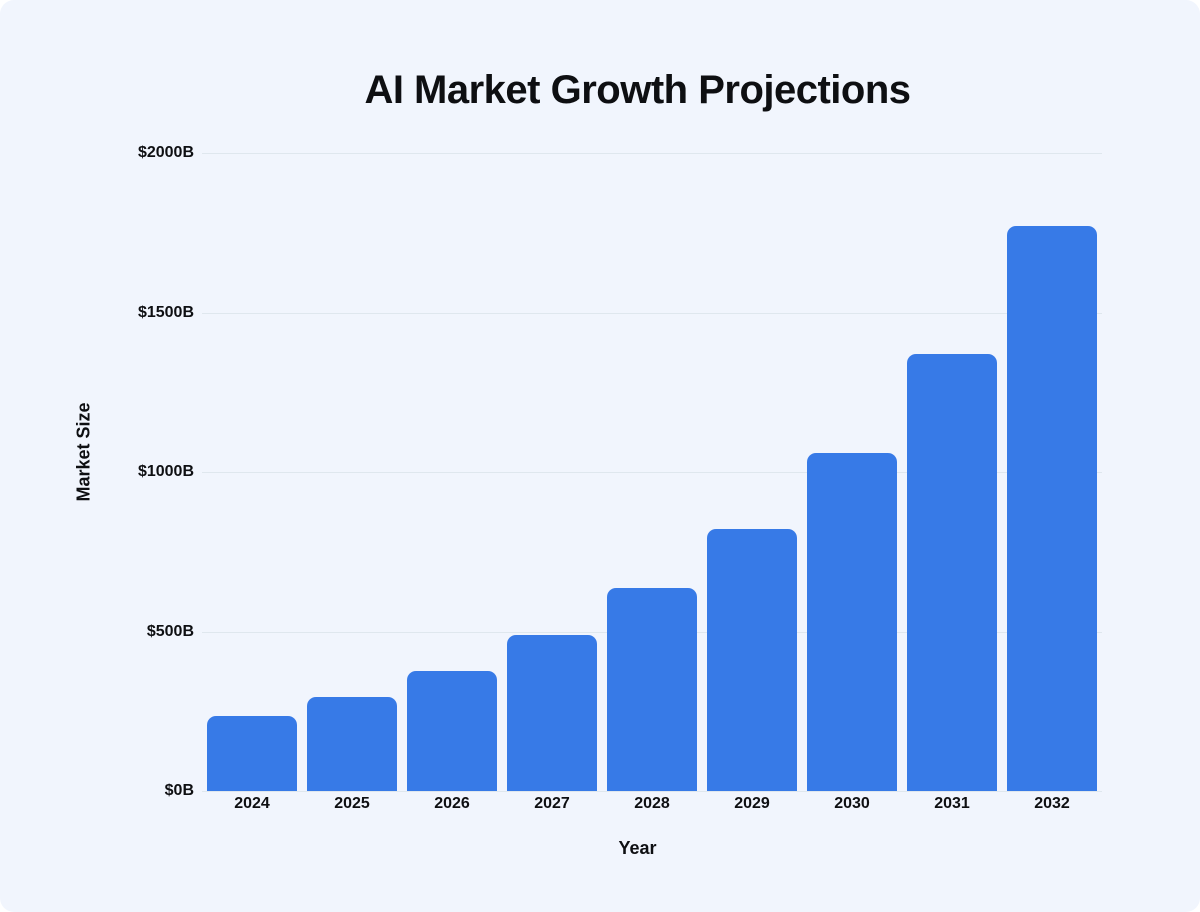  I want to click on bar-2024, so click(252, 753).